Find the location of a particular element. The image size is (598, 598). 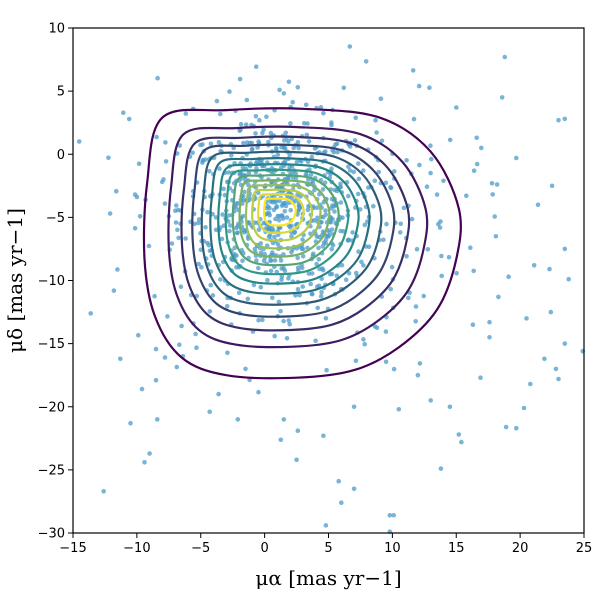

y-tick-label: −15 is located at coordinates (51, 344).